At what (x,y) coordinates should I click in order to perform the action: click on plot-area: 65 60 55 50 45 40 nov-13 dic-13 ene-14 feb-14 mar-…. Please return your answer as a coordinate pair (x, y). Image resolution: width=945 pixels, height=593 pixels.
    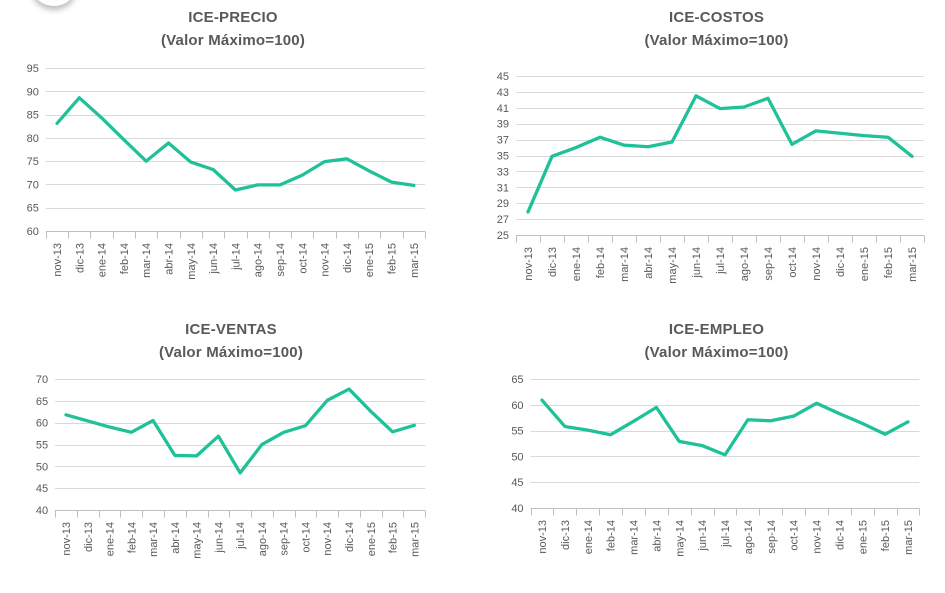
    Looking at the image, I should click on (715, 465).